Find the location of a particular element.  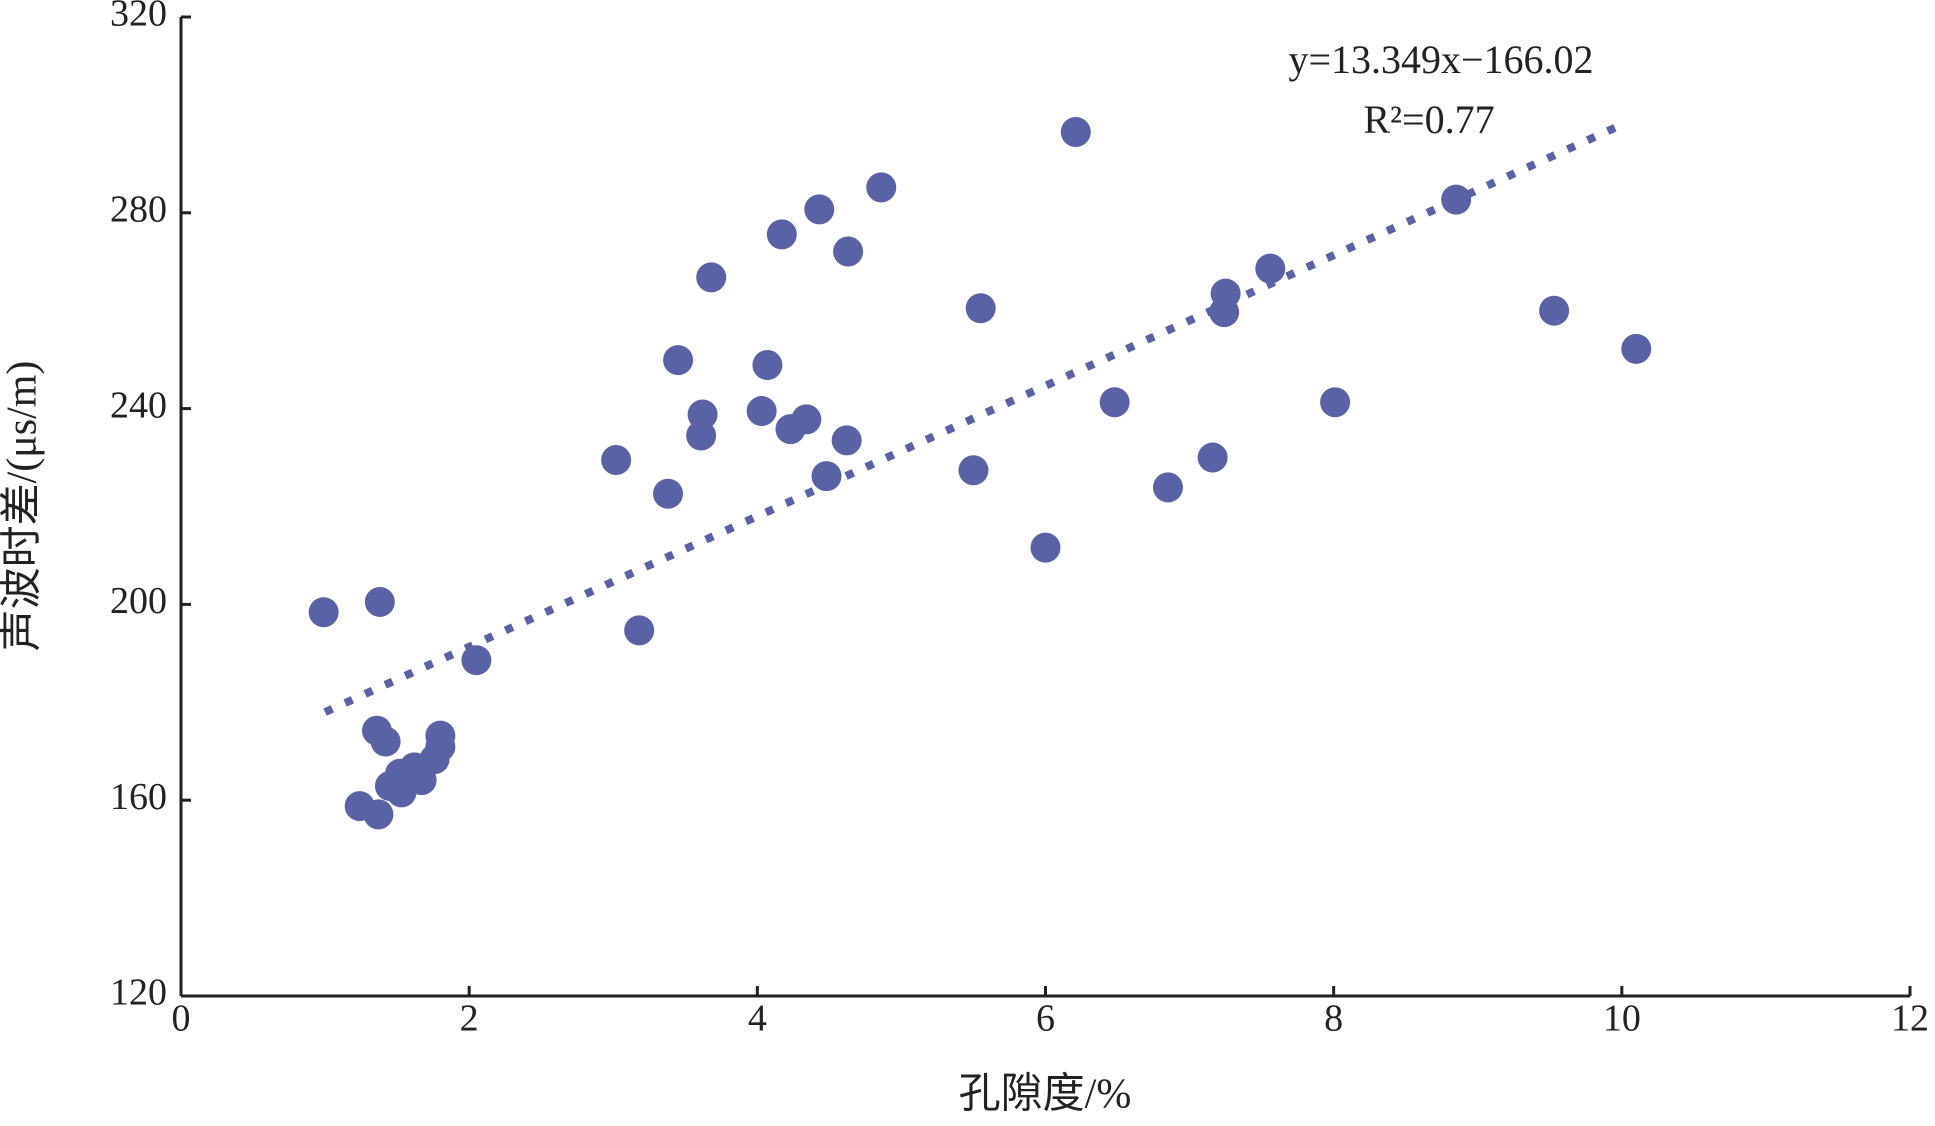

x-tick-label: 12 is located at coordinates (1910, 1019).